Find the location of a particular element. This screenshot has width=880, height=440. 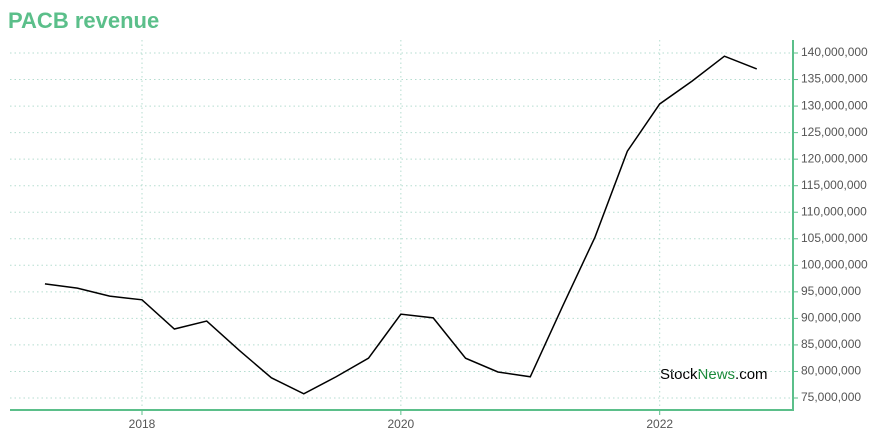

watermark-part: .com is located at coordinates (751, 374).